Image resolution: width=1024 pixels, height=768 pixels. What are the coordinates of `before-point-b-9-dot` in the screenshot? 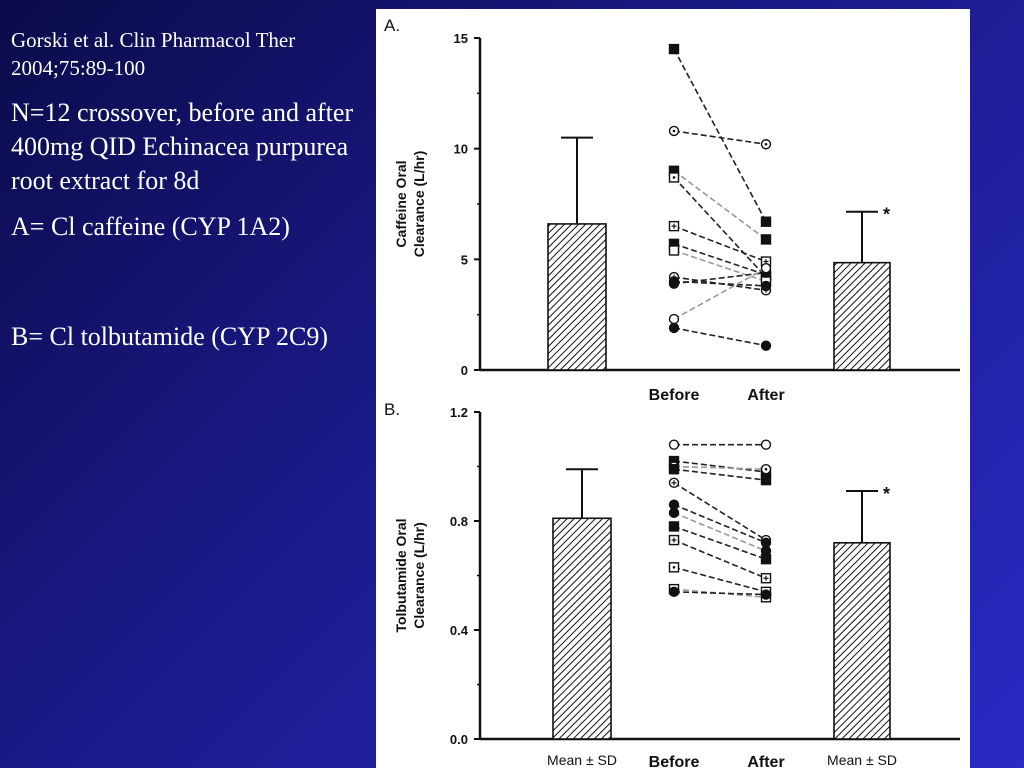 It's located at (674, 567).